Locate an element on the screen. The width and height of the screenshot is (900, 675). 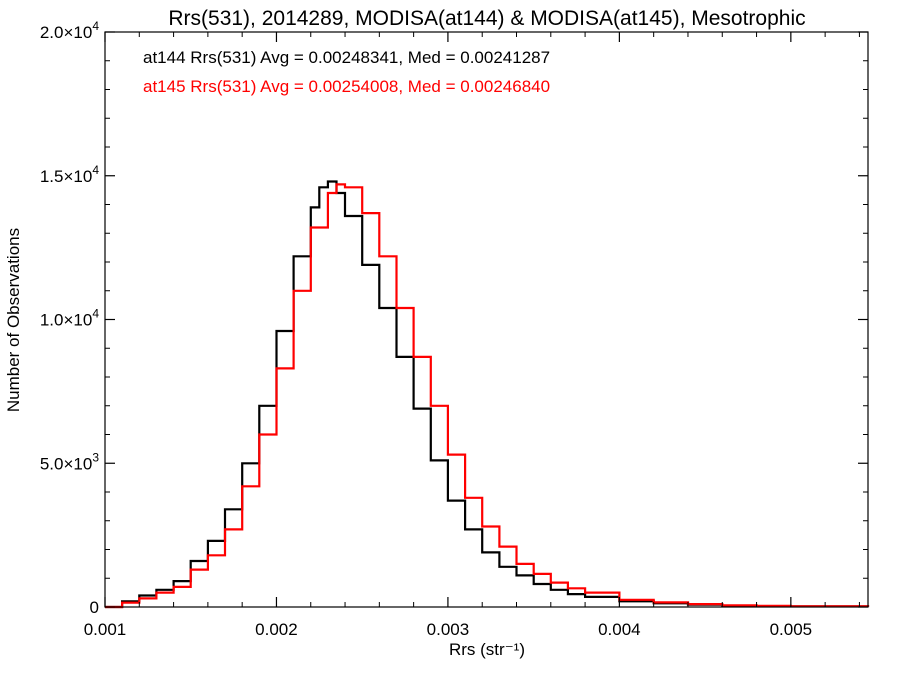
x-tick-label: 0.003 is located at coordinates (448, 629).